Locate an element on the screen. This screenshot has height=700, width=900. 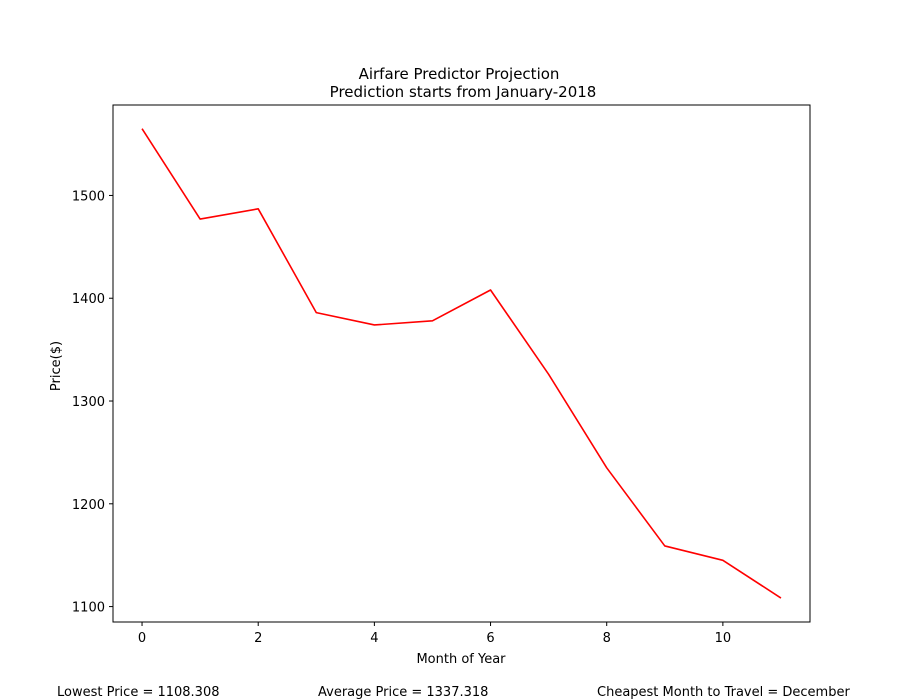
chart-subtitle: Prediction starts from January-2018 is located at coordinates (463, 92).